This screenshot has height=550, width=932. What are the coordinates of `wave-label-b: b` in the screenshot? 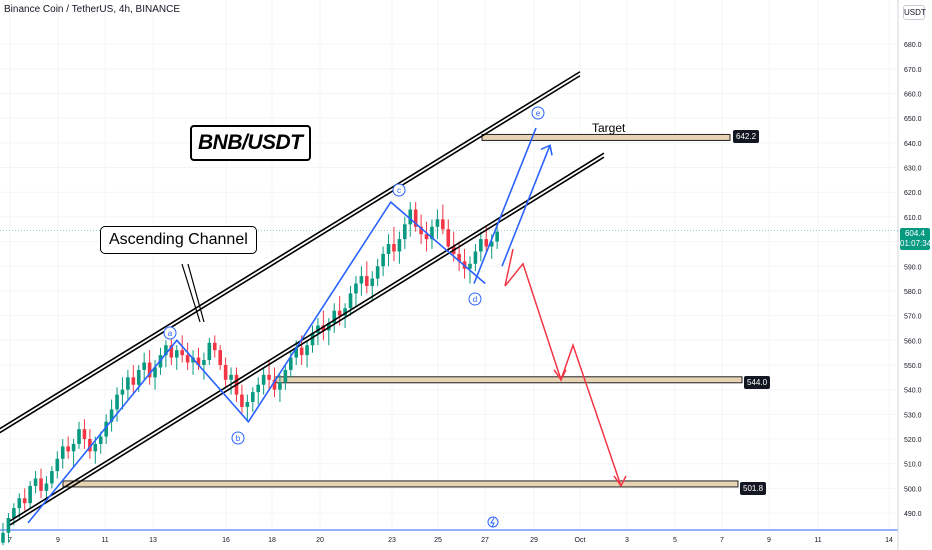 It's located at (238, 438).